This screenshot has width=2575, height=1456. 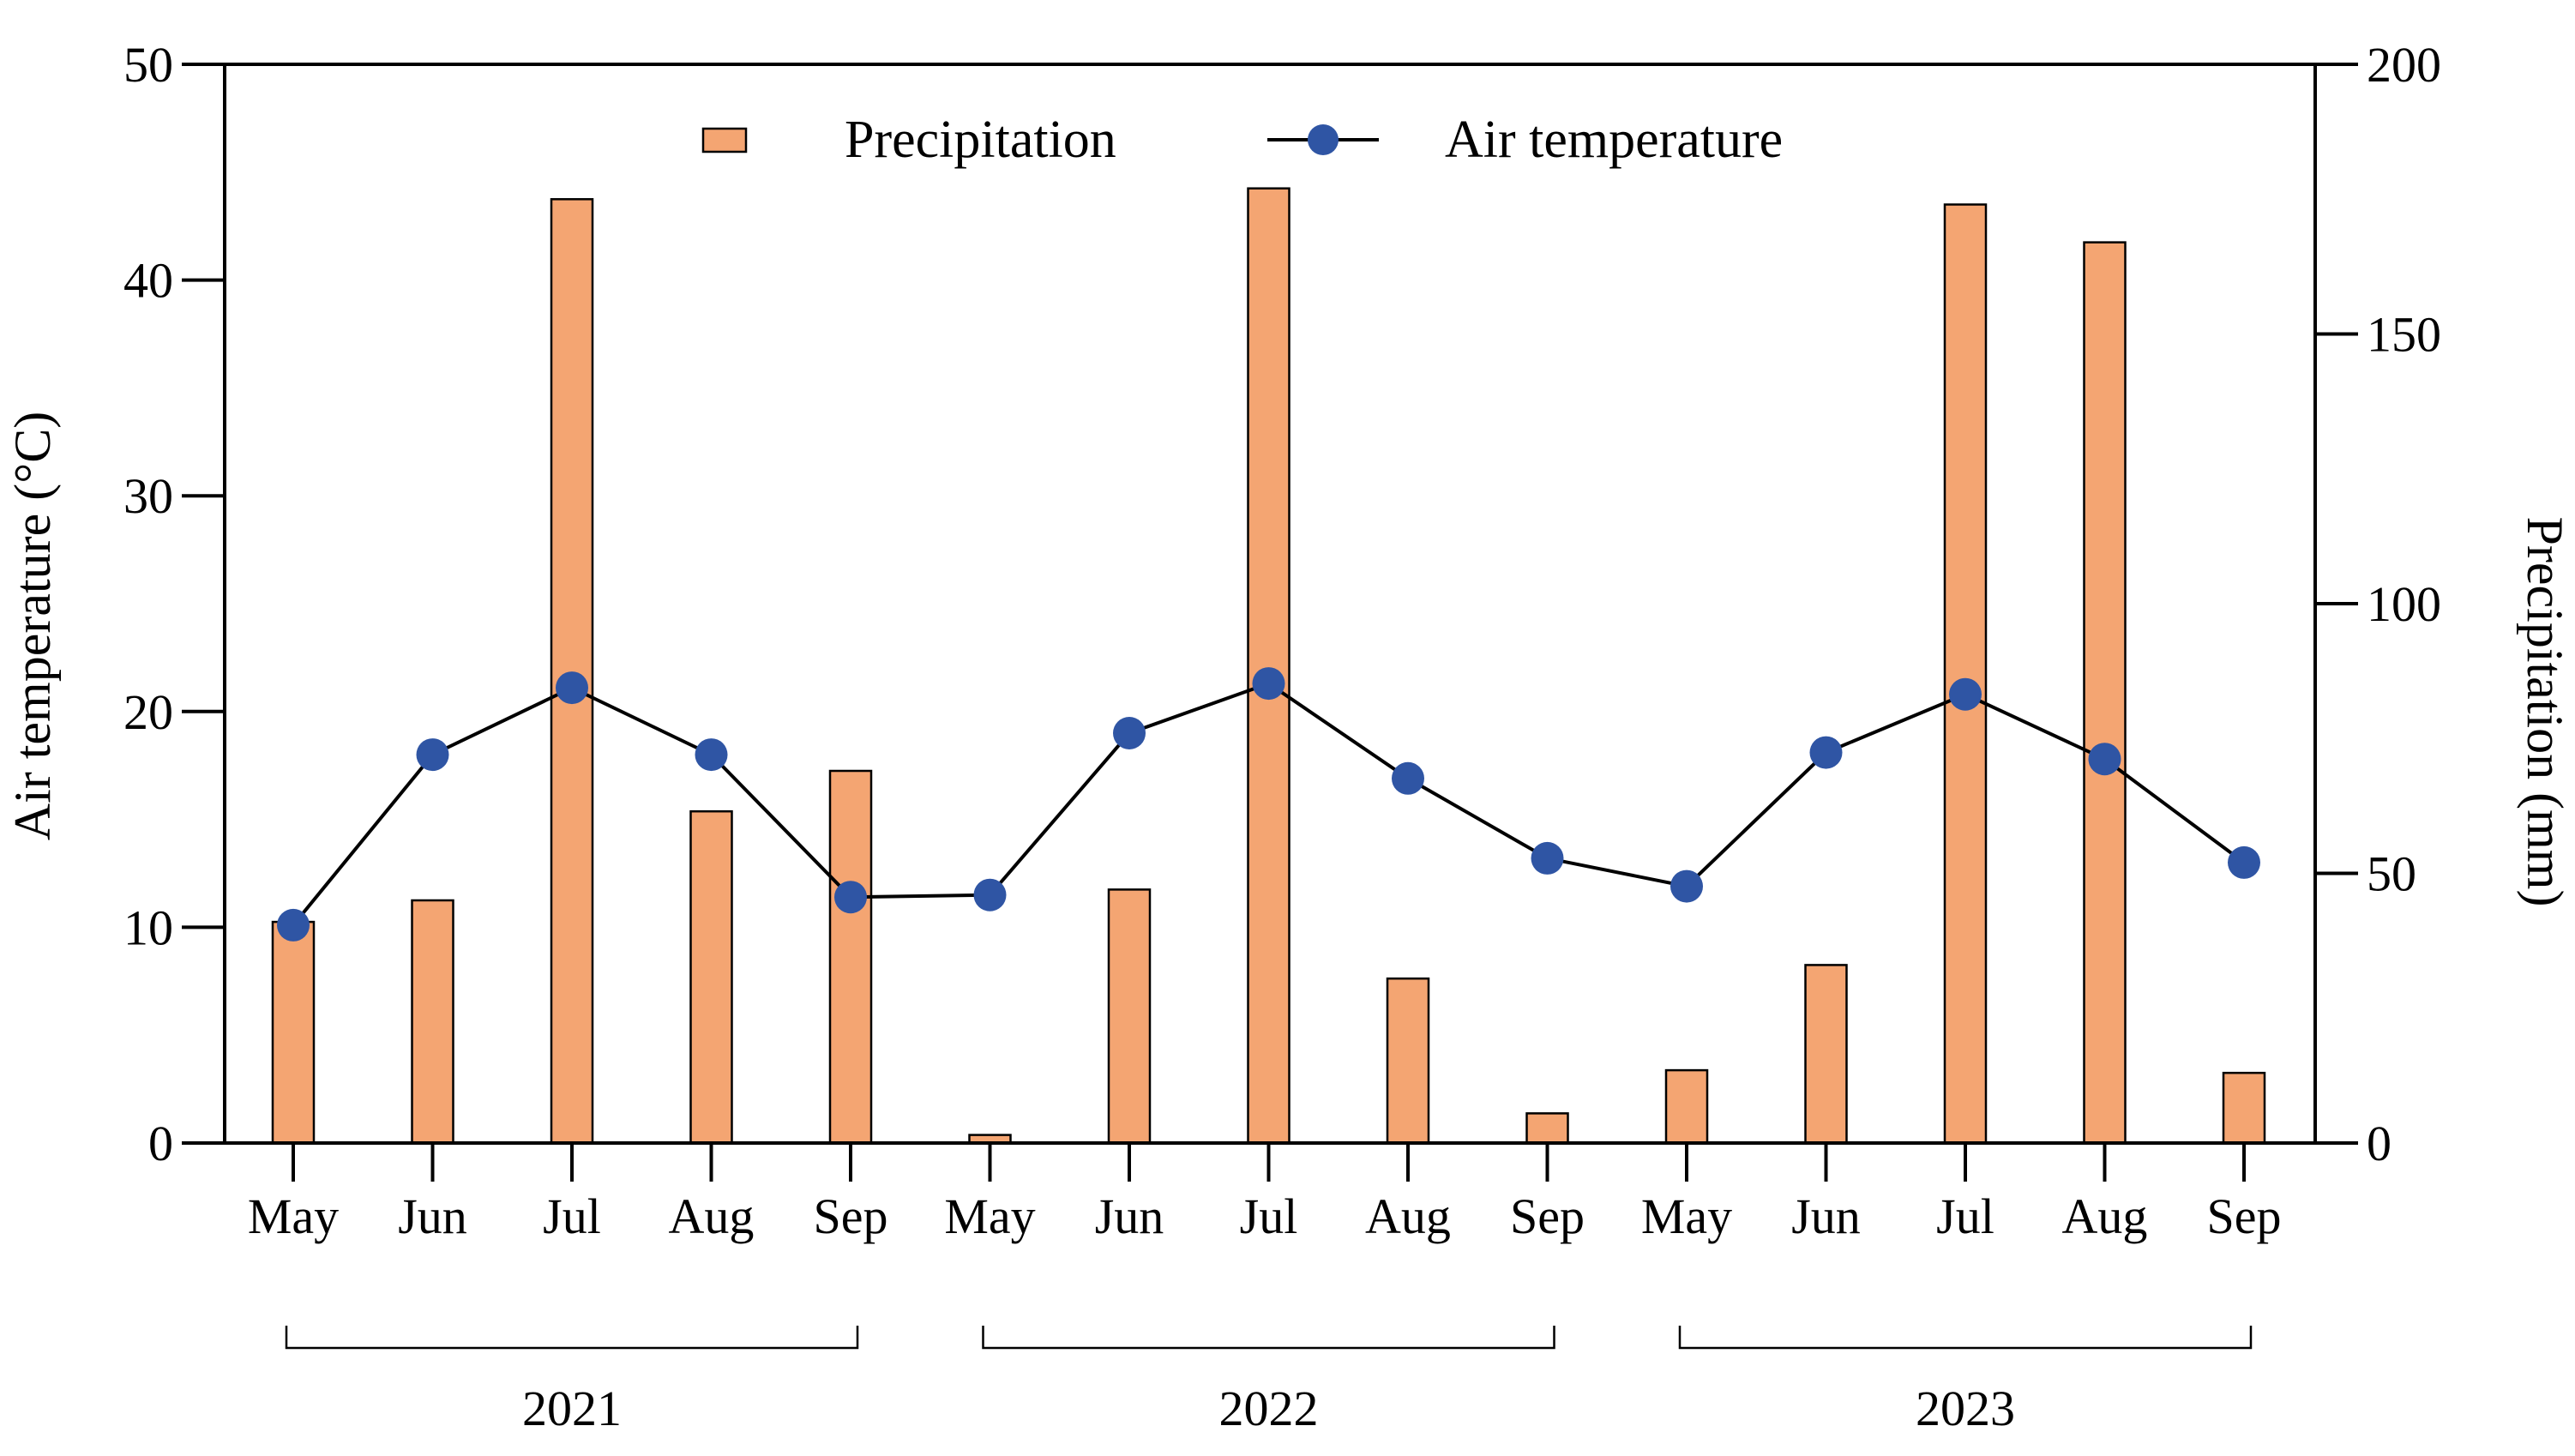 What do you see at coordinates (160, 1143) in the screenshot?
I see `left-axis-tick-label: 0` at bounding box center [160, 1143].